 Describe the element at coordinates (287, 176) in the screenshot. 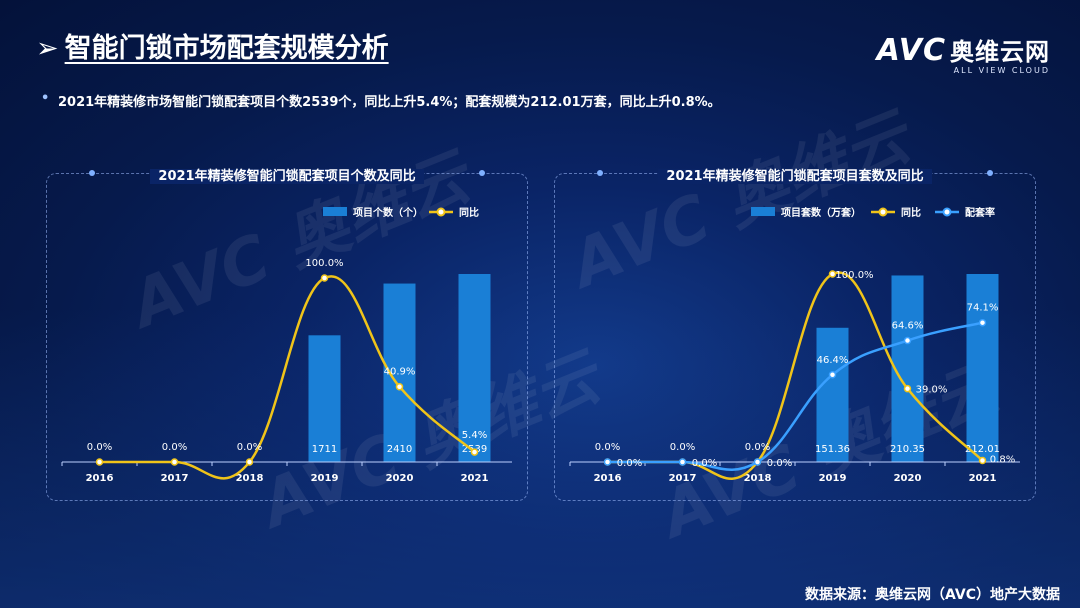

I see `chart-title: 2021年精装修智能门锁配套项目个数及同比` at that location.